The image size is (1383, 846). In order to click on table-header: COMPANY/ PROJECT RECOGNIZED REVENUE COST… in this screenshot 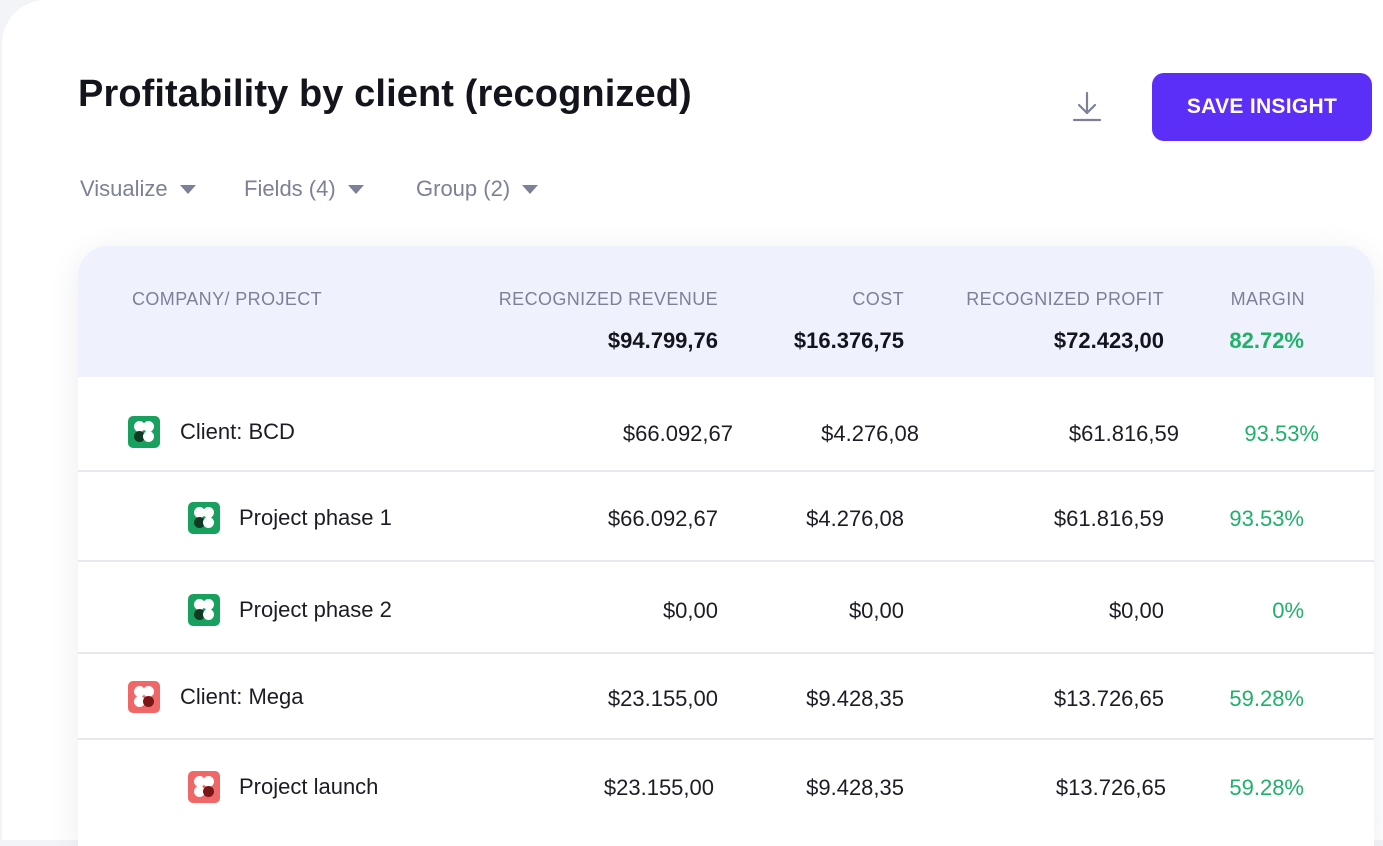, I will do `click(726, 311)`.